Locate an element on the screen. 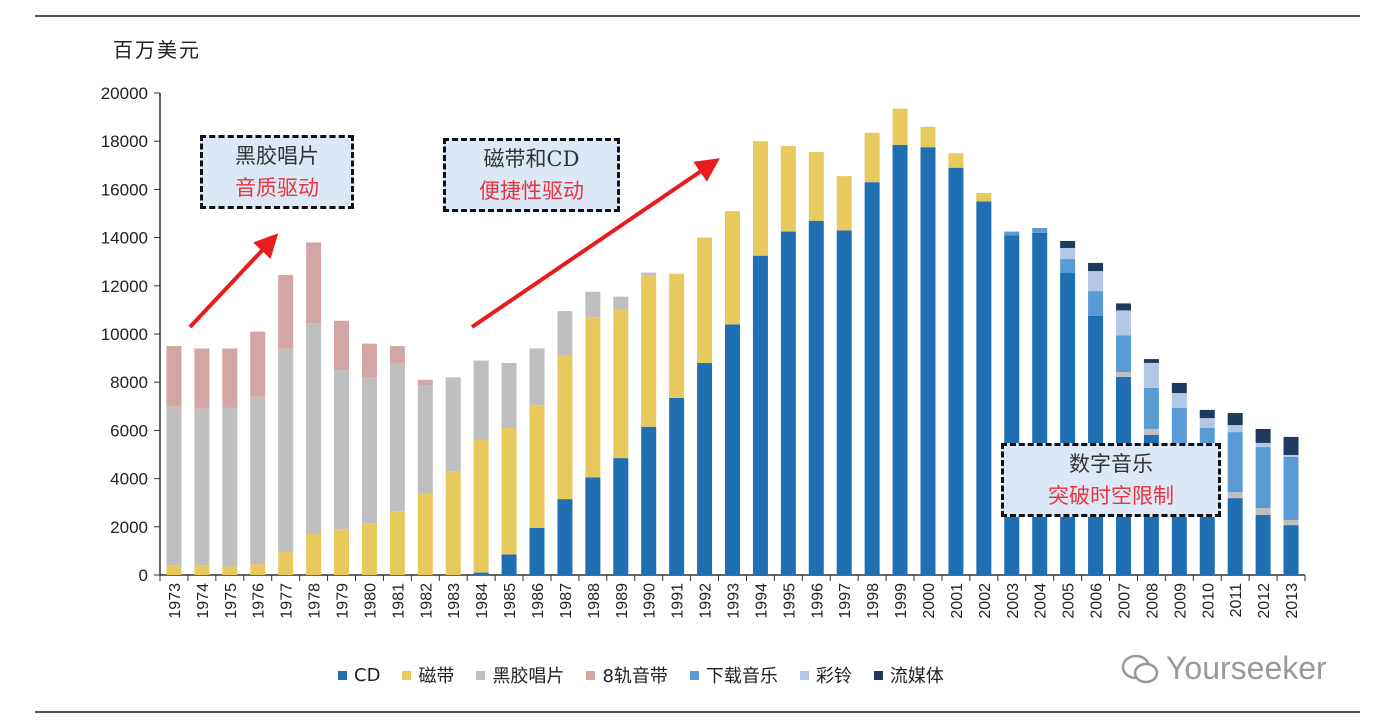 This screenshot has height=728, width=1399. x-tick-label: 1987 is located at coordinates (566, 601).